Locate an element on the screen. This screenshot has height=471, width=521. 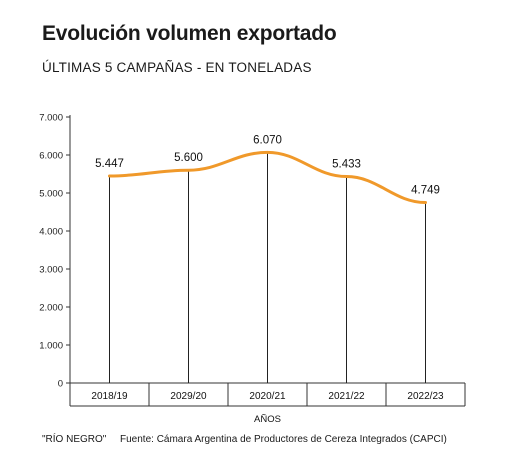
data-label: 5.447 is located at coordinates (109, 164).